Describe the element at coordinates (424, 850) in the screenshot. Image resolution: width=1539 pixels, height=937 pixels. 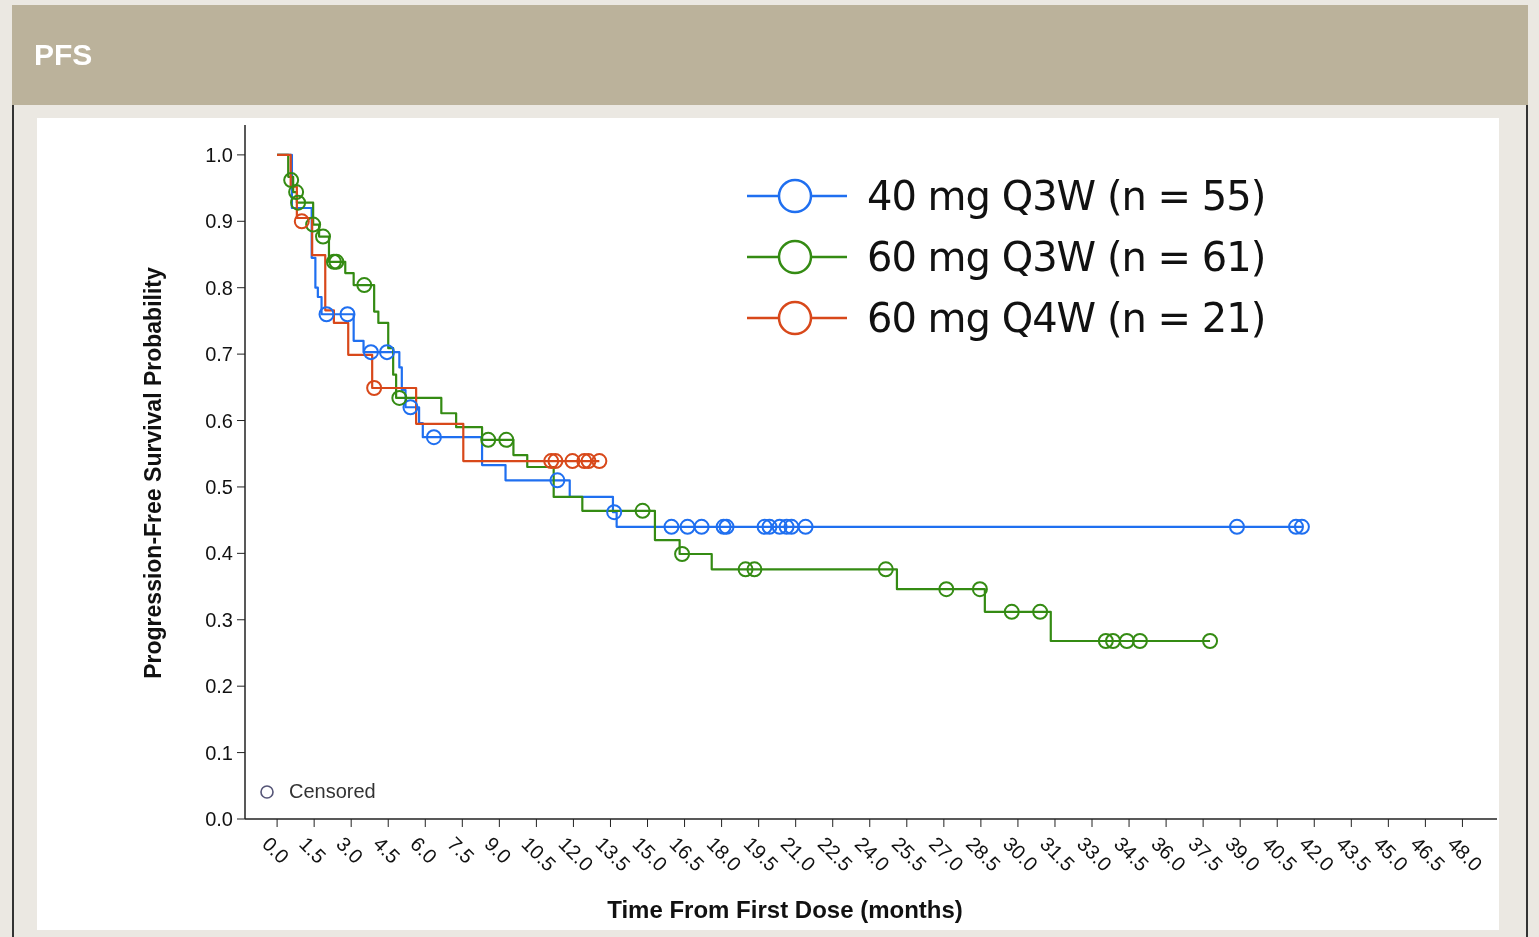
I see `x-tick-label: 6.0` at that location.